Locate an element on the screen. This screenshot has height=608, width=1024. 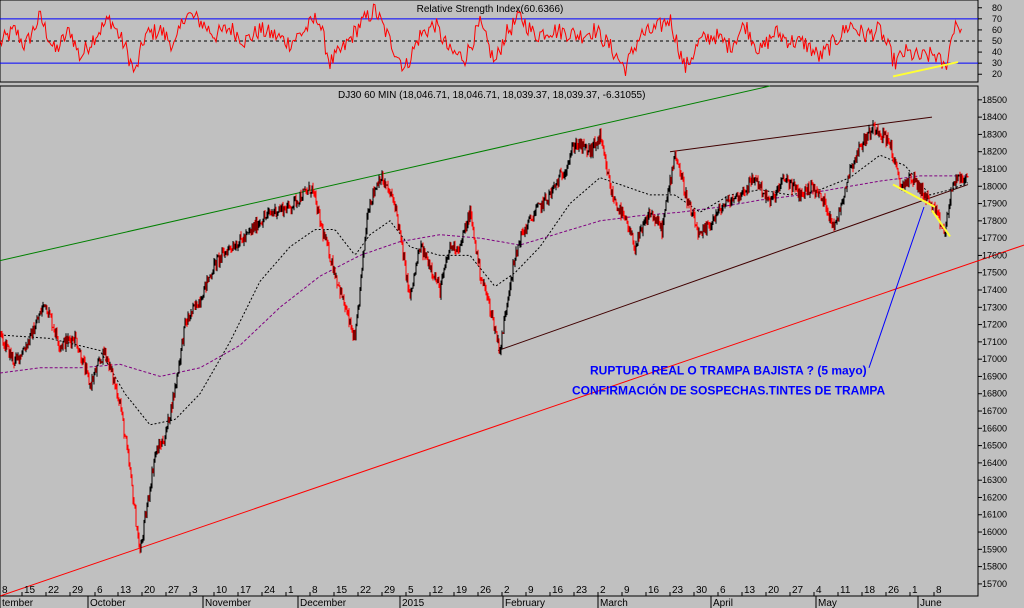
price-tick-label: 17400 is located at coordinates (994, 290).